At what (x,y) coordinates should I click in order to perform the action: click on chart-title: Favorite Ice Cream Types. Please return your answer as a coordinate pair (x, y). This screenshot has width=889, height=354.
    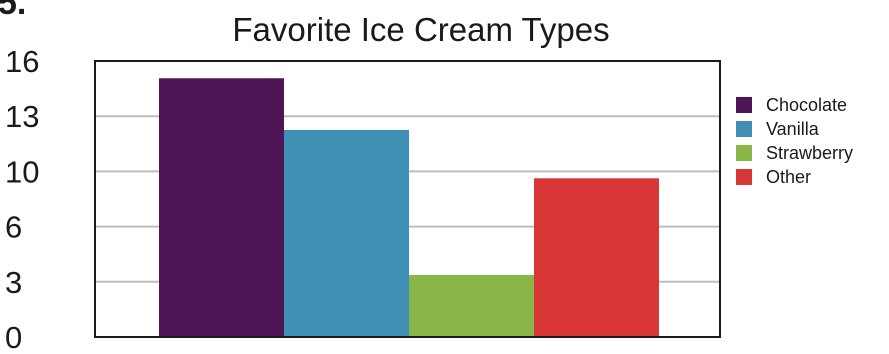
    Looking at the image, I should click on (420, 29).